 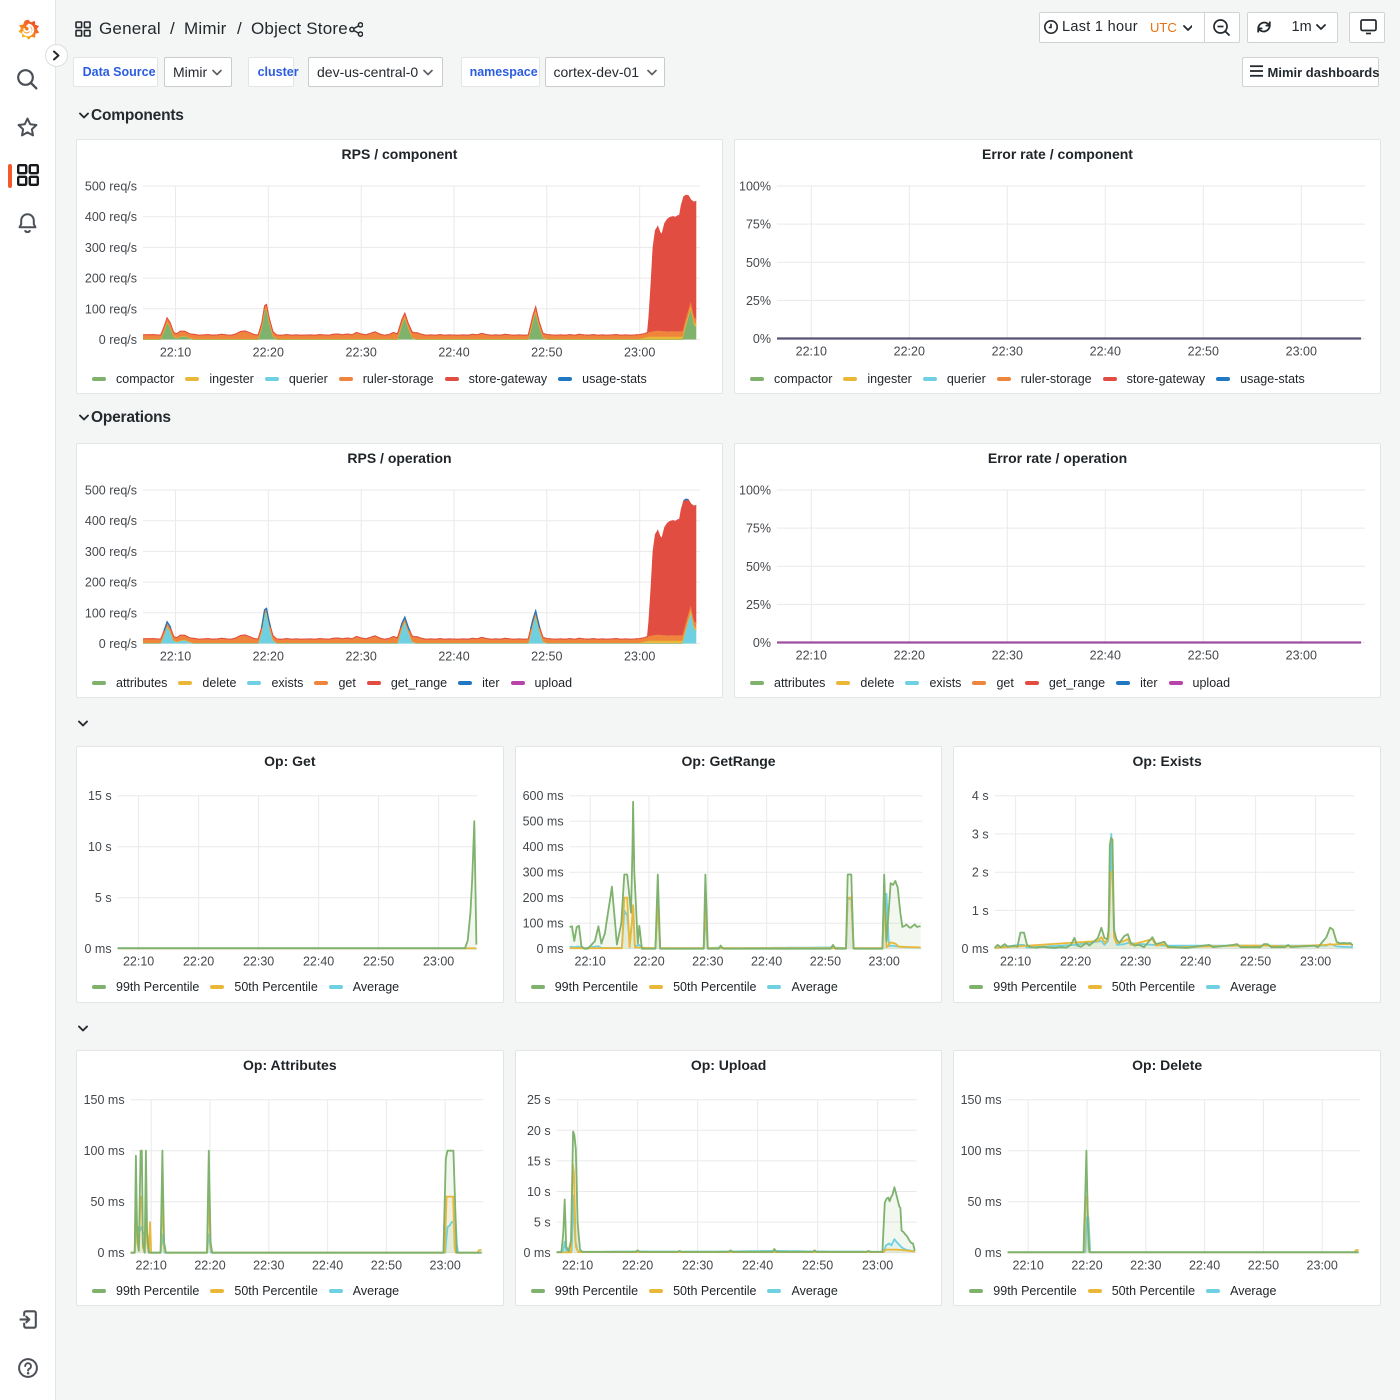 I want to click on svg-text: 1 s, so click(x=980, y=910).